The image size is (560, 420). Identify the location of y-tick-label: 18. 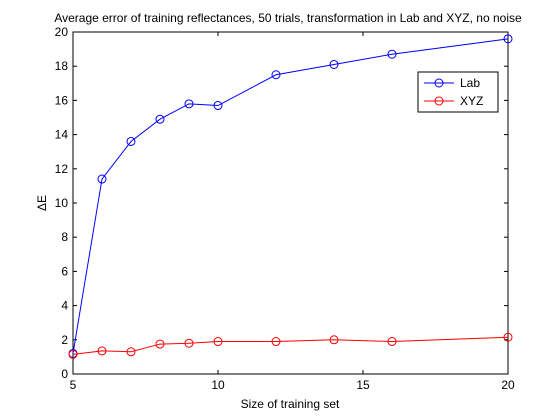
(62, 66).